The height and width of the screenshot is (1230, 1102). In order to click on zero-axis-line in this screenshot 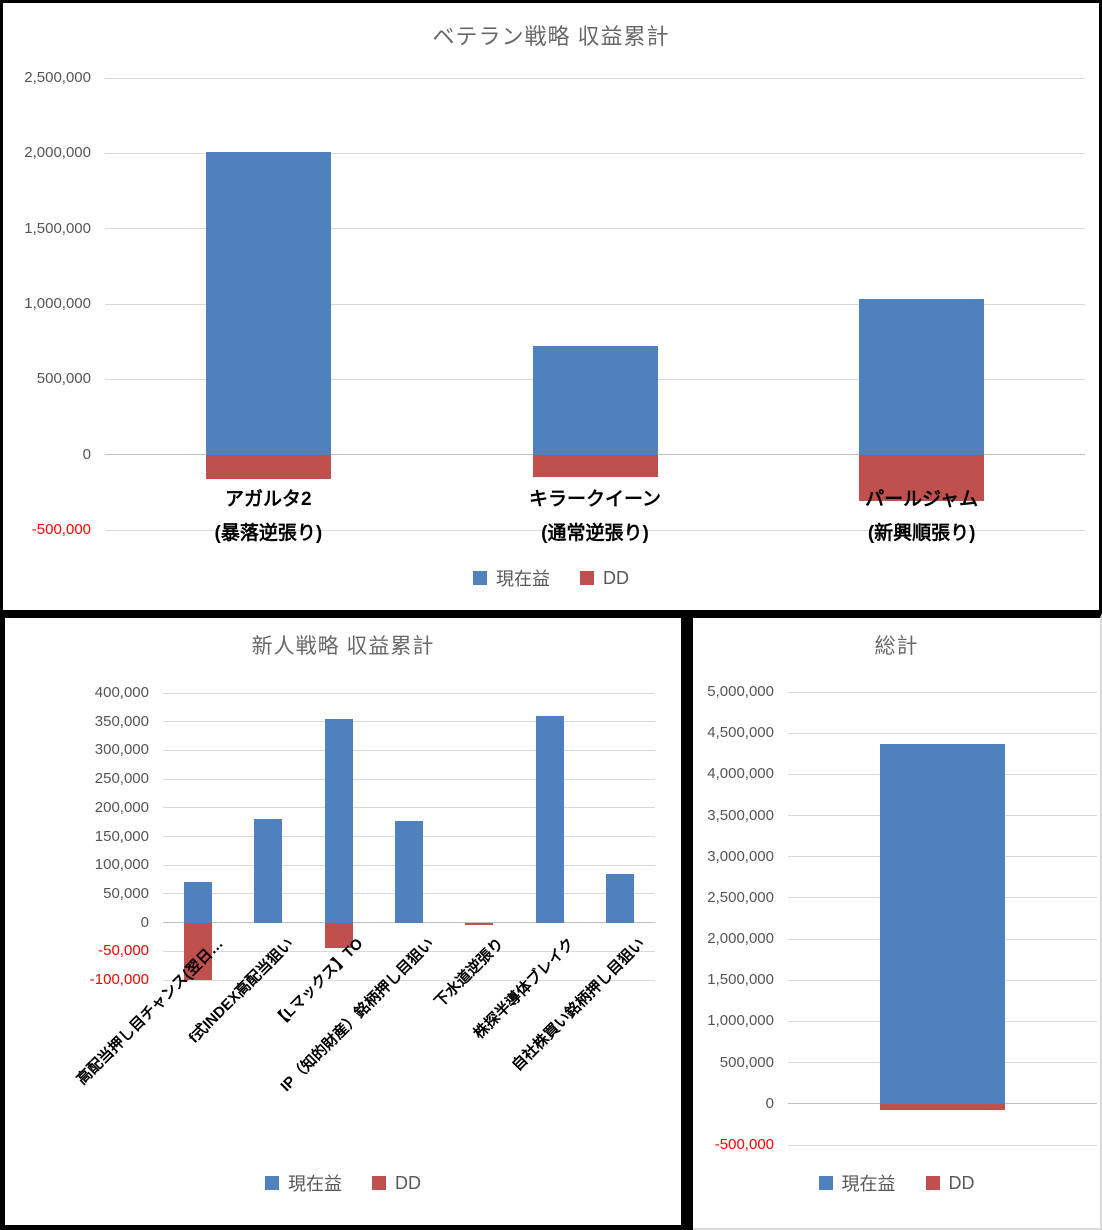, I will do `click(409, 923)`.